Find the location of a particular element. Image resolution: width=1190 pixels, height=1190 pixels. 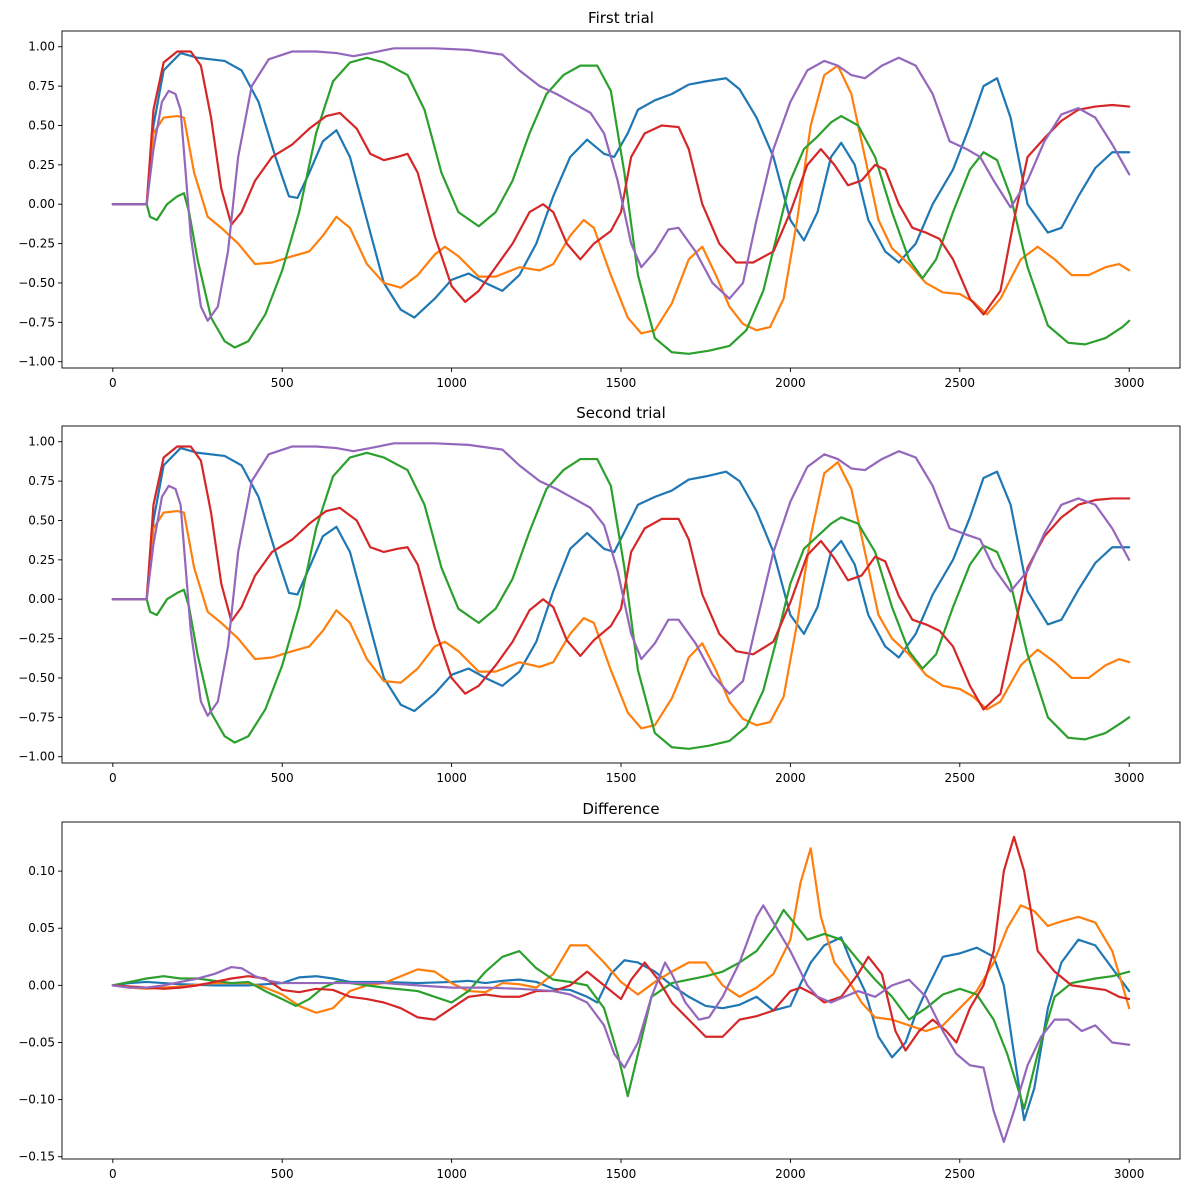

y-tick-label: −0.05 is located at coordinates (36, 1042).